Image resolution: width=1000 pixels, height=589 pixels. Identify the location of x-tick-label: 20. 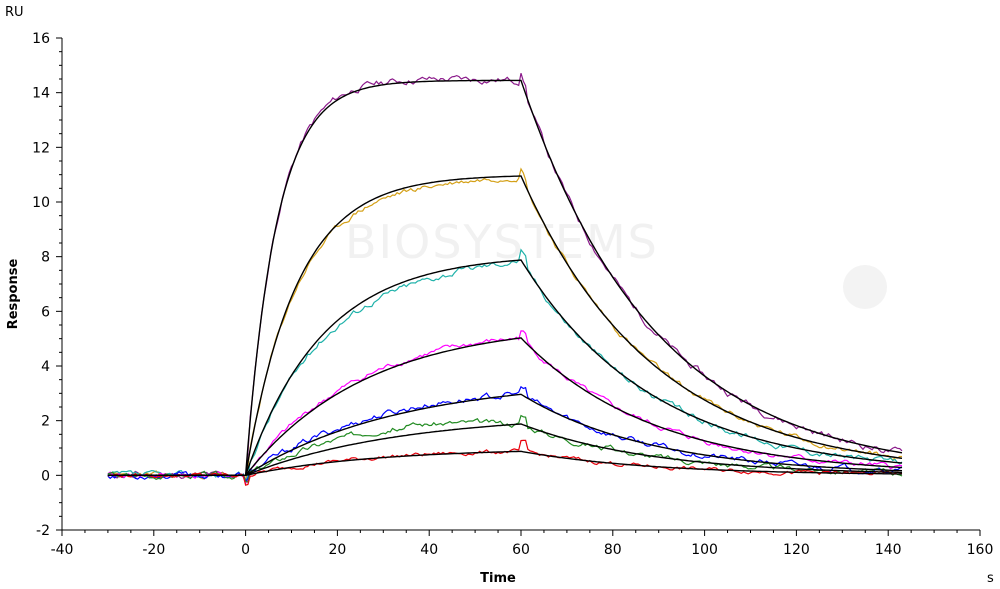
(337, 550).